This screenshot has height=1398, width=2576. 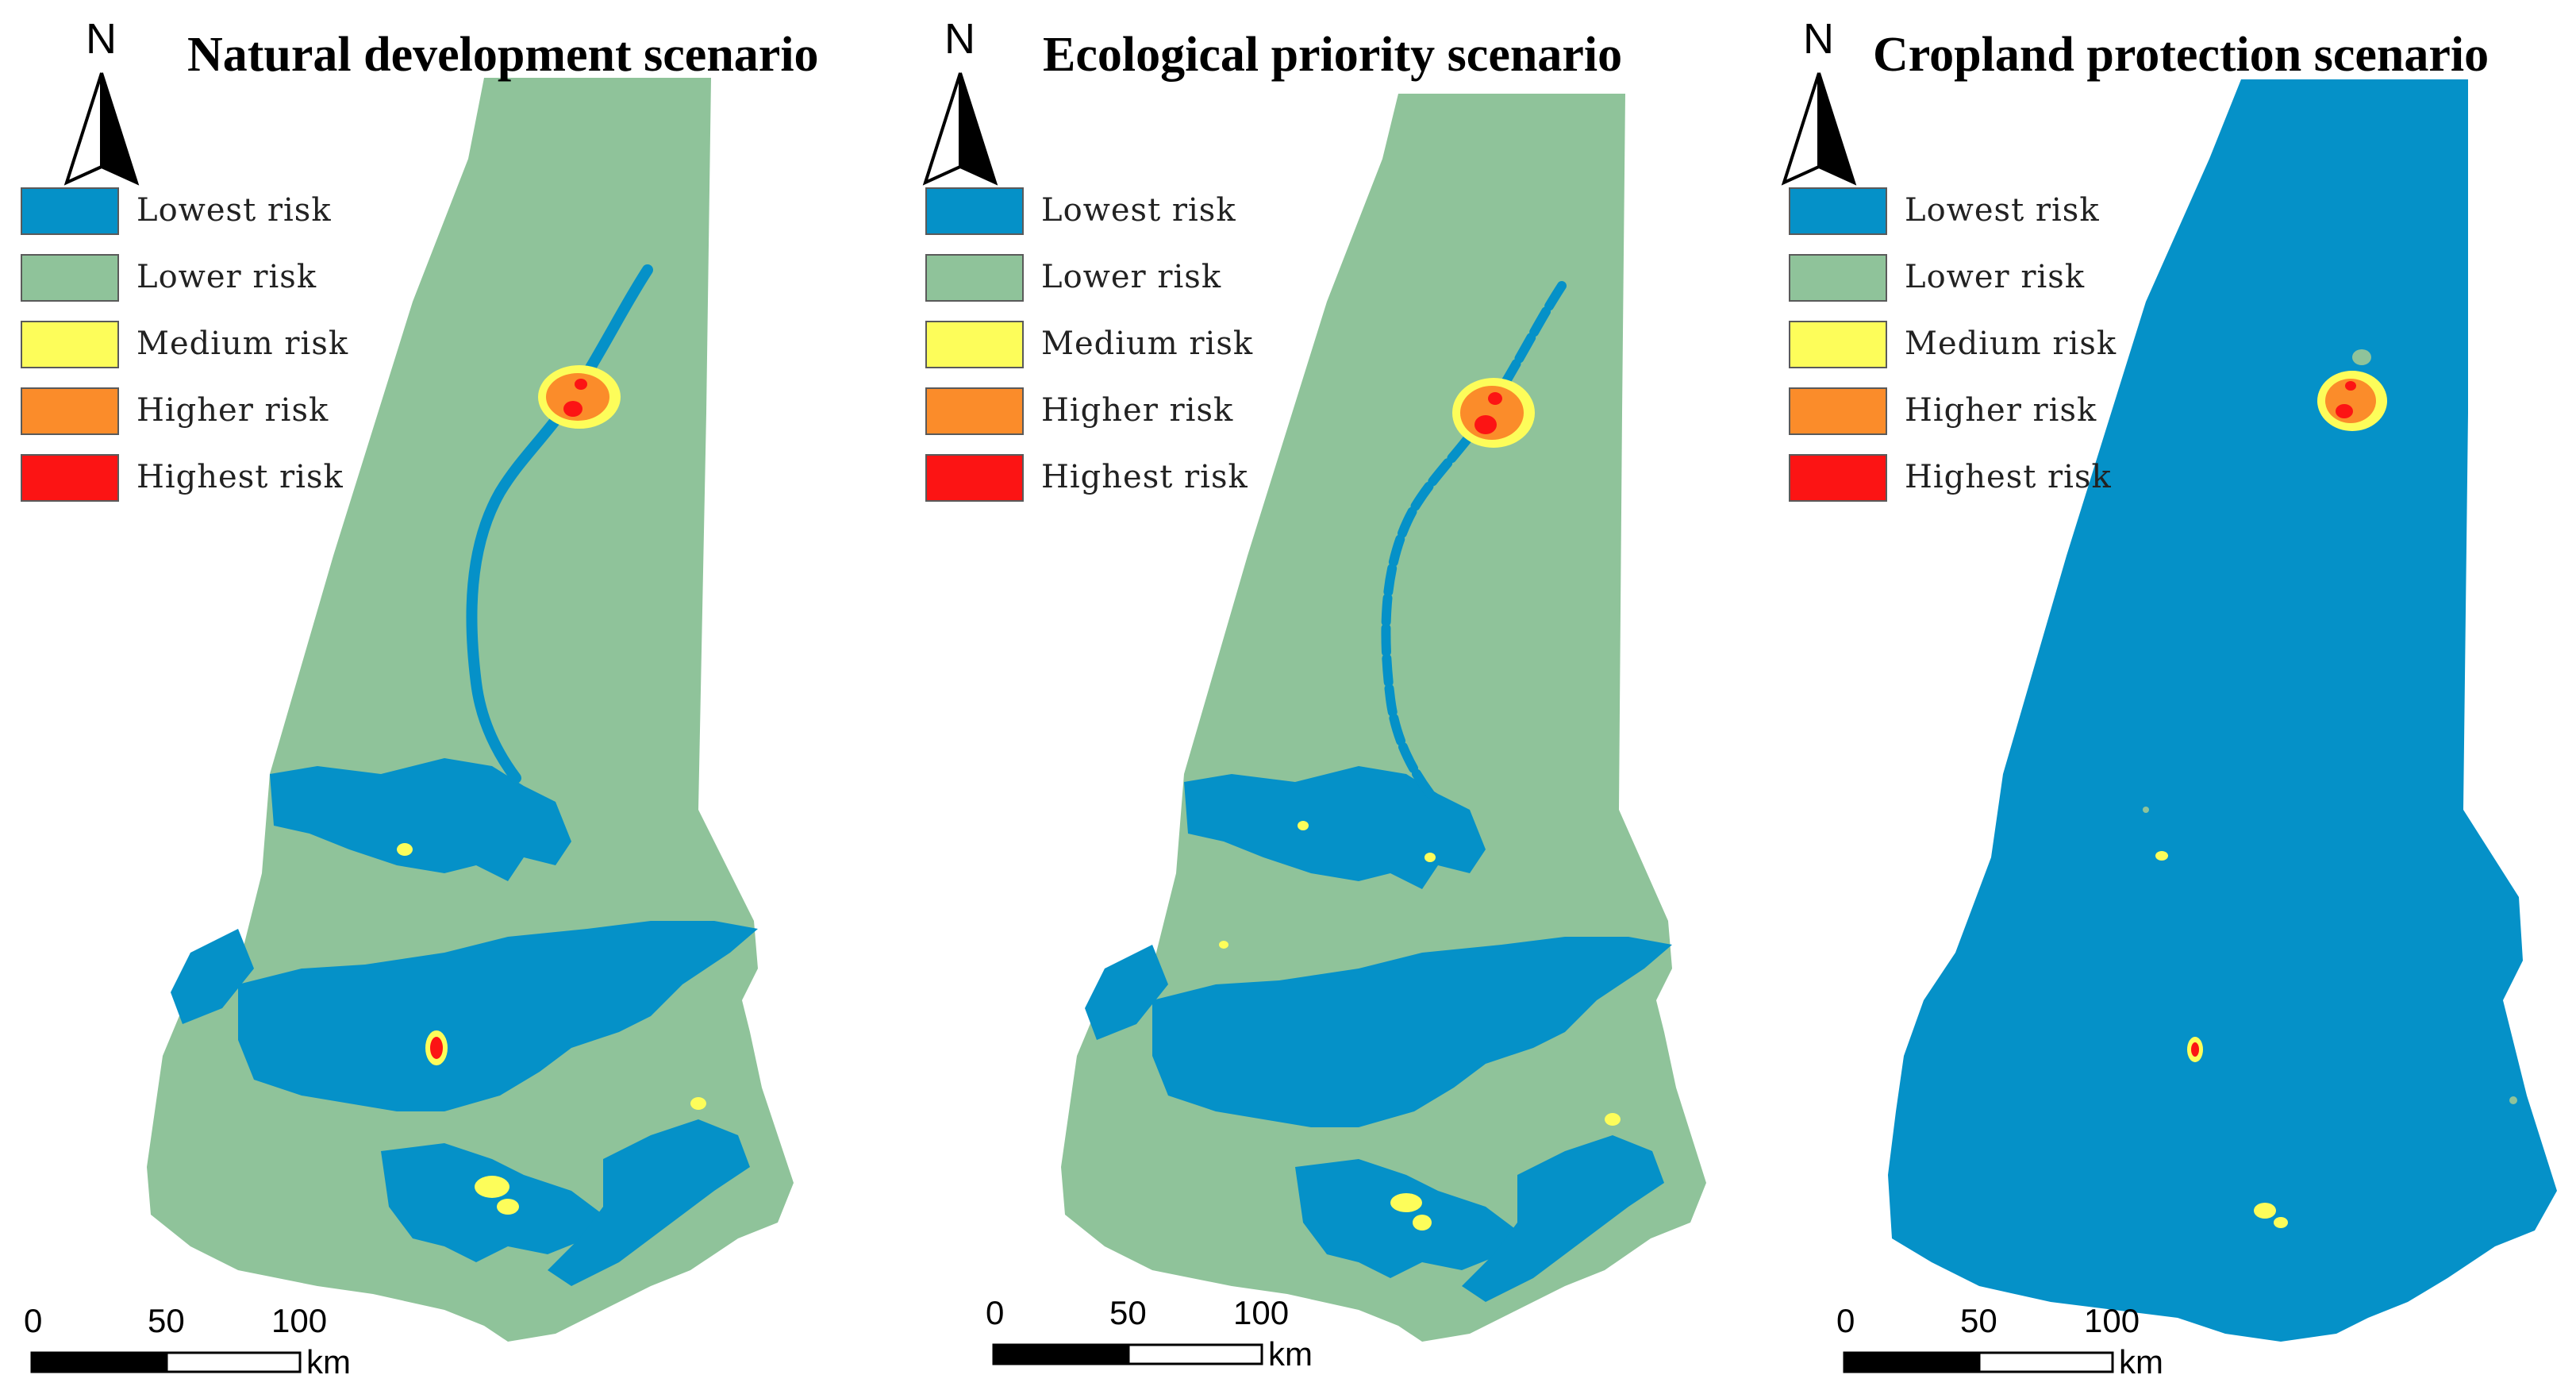 What do you see at coordinates (503, 55) in the screenshot?
I see `map-title: Natural development scenario` at bounding box center [503, 55].